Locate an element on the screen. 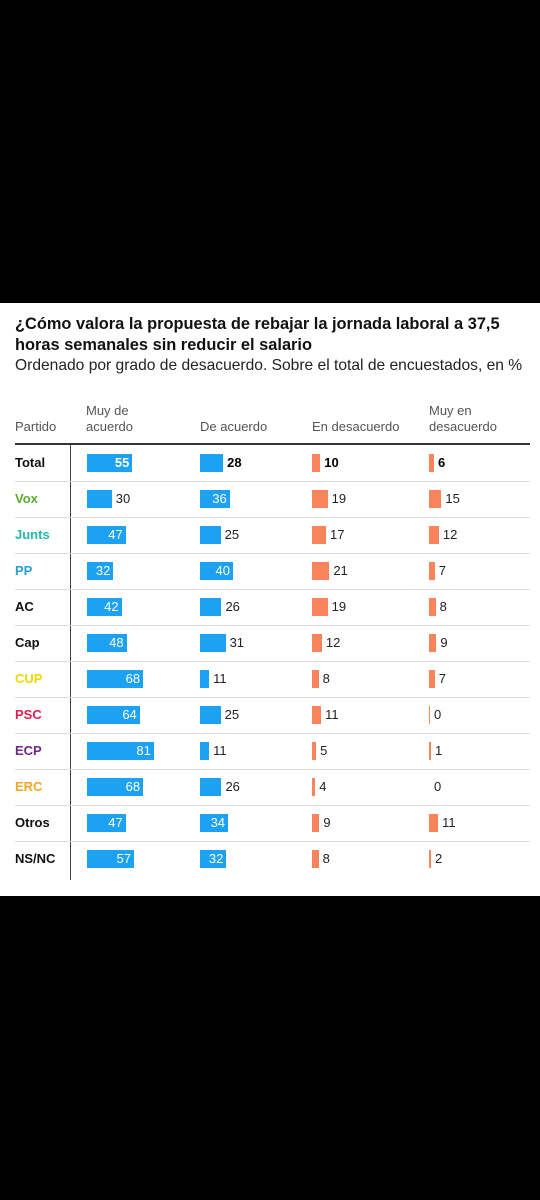 This screenshot has height=1200, width=540. bar-de-acuerdo-ecp is located at coordinates (205, 751).